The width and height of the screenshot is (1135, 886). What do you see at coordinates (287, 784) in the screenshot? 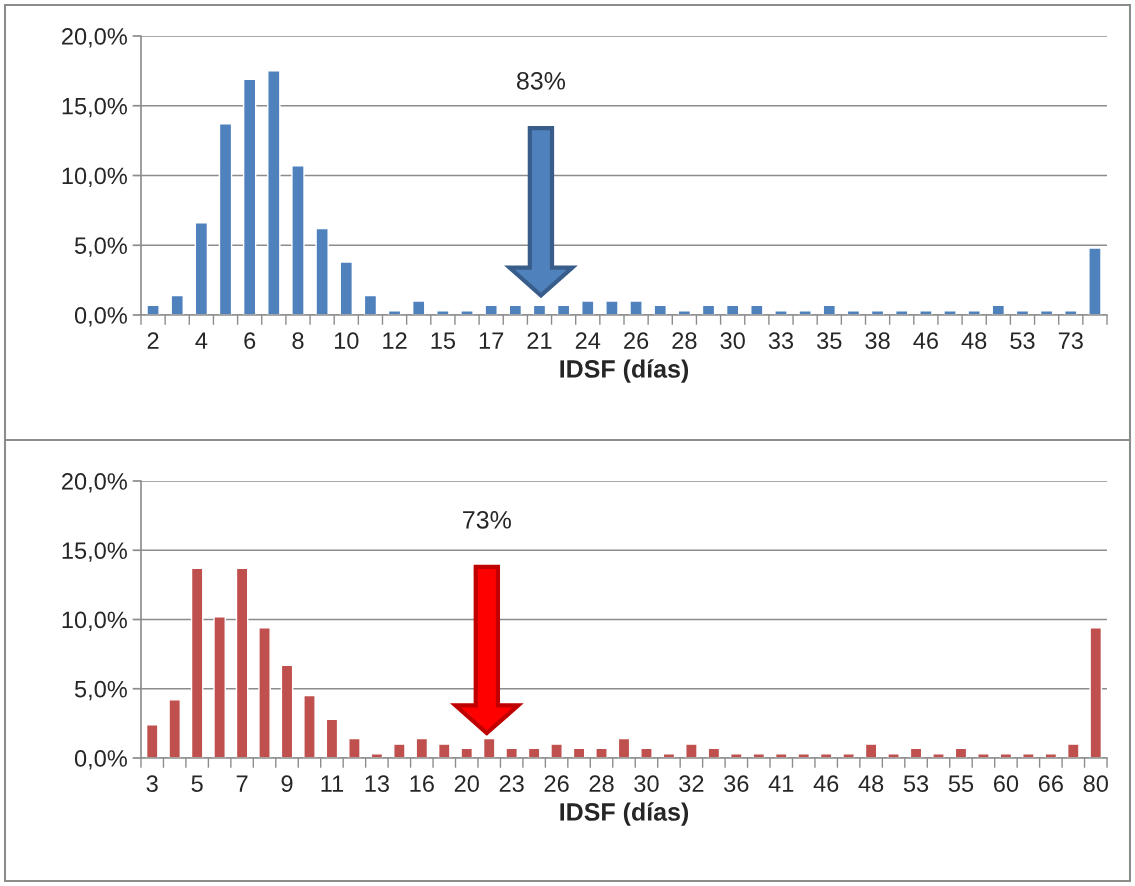
I see `x-tick-label: 9` at bounding box center [287, 784].